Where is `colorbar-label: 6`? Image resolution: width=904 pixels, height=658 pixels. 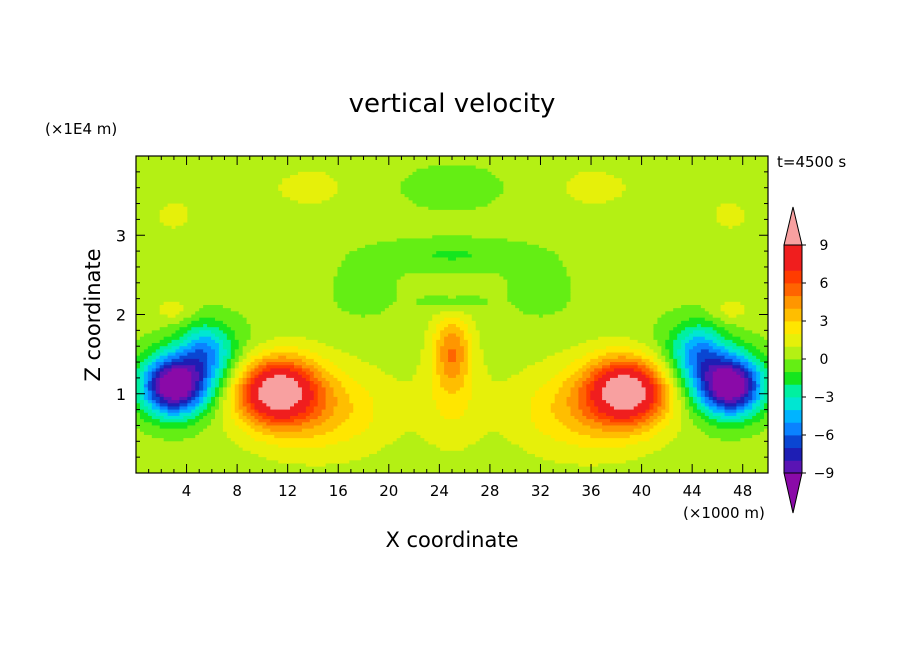
colorbar-label: 6 is located at coordinates (824, 284).